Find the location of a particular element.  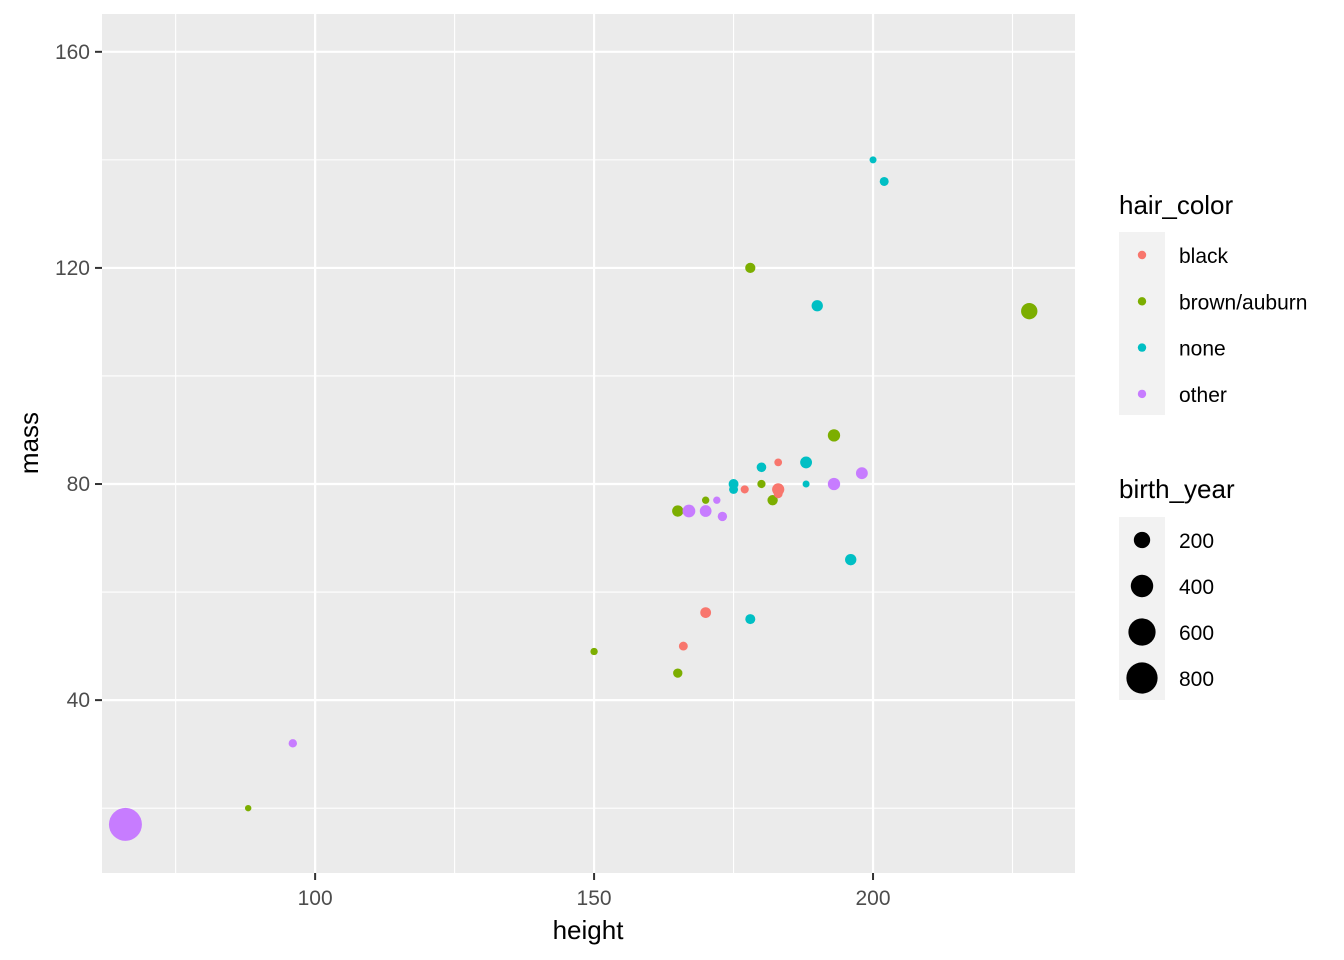

size-legend: birth_year 200 400 600 800 is located at coordinates (1177, 587).